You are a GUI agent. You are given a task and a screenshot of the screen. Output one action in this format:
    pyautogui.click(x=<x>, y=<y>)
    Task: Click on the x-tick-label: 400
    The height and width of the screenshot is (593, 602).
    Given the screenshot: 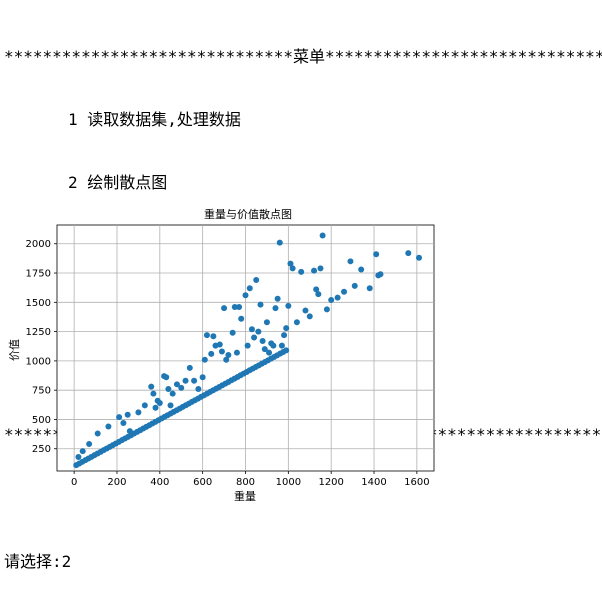 What is the action you would take?
    pyautogui.click(x=159, y=482)
    